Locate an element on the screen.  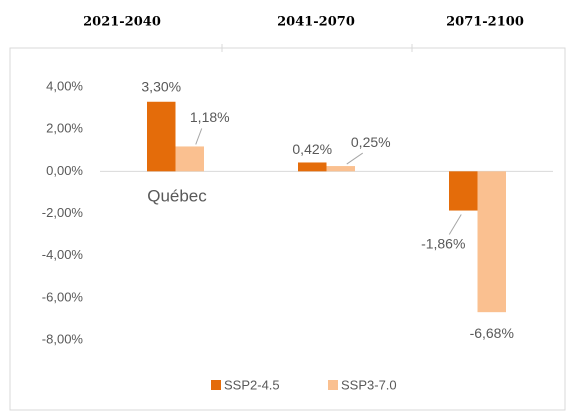
annotation: Québec is located at coordinates (177, 195).